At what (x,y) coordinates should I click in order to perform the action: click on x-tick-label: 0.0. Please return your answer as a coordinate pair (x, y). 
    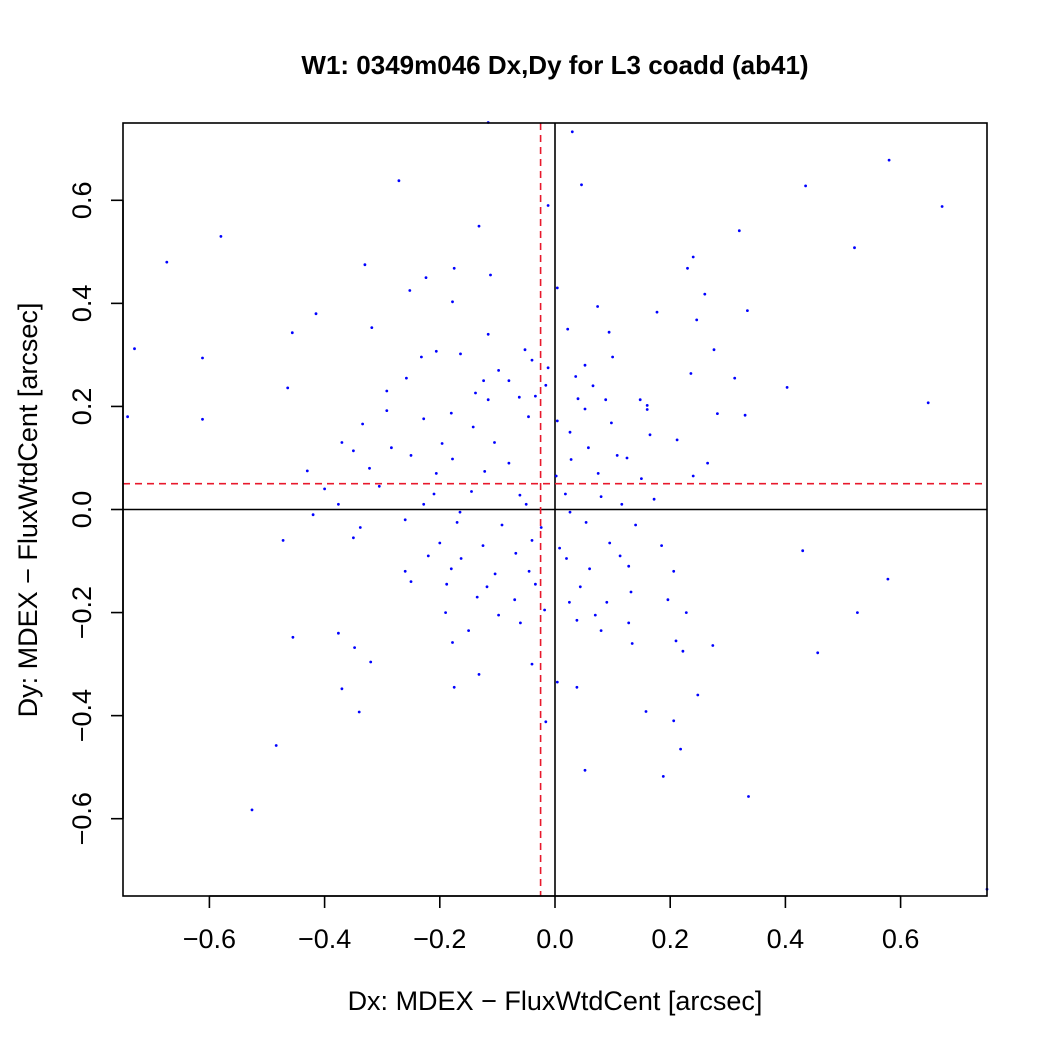
    Looking at the image, I should click on (555, 939).